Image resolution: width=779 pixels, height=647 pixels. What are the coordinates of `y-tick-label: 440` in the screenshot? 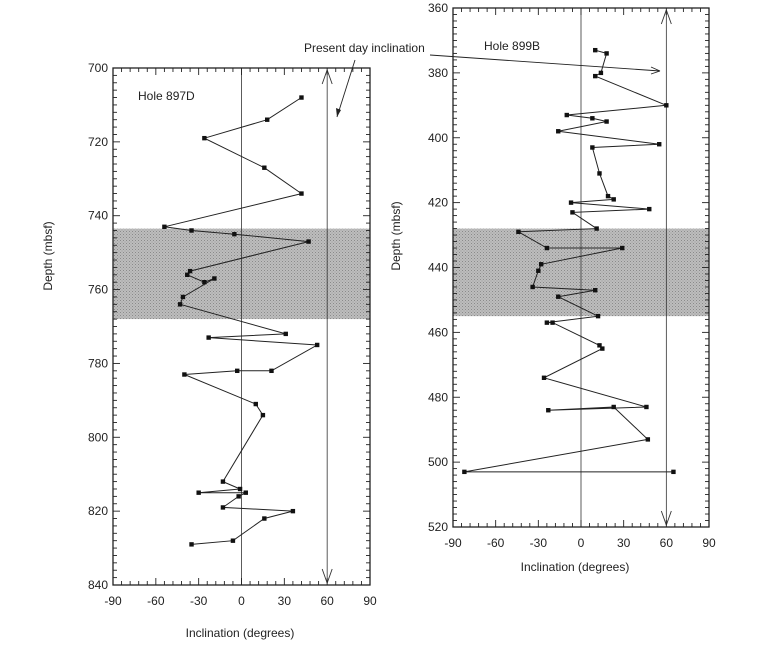 It's located at (438, 268).